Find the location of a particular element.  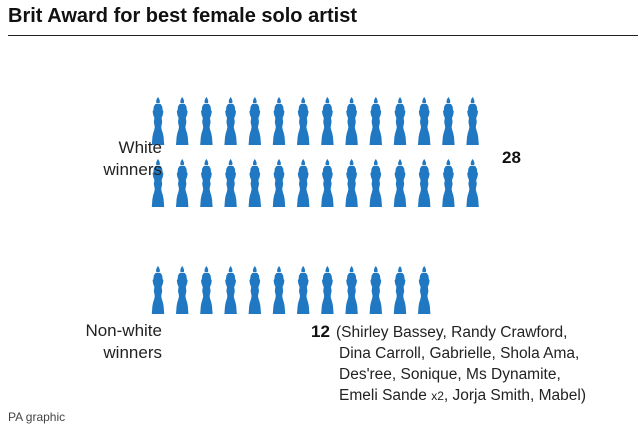

names-text: , Jorja Smith, Mabel) is located at coordinates (515, 395).